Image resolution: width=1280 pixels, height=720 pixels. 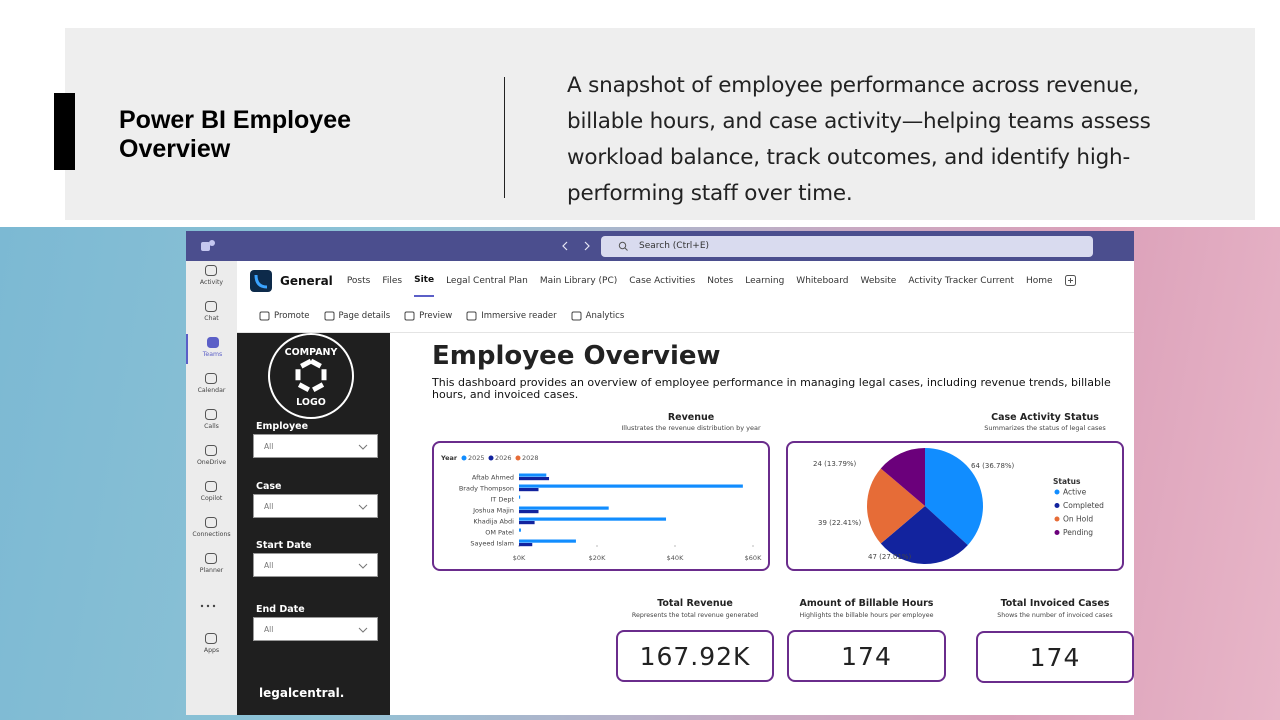 I want to click on tab: Website, so click(x=878, y=280).